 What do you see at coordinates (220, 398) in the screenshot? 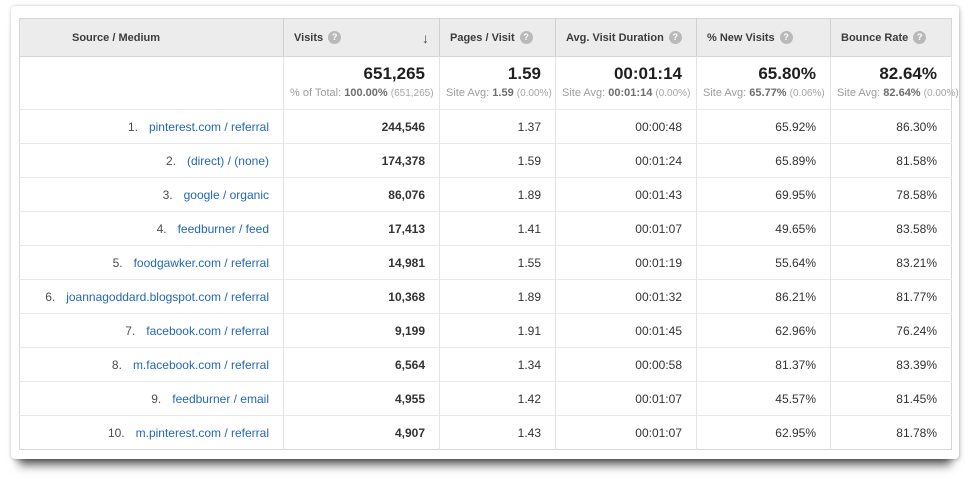
I see `source-medium-link: feedburner / email` at bounding box center [220, 398].